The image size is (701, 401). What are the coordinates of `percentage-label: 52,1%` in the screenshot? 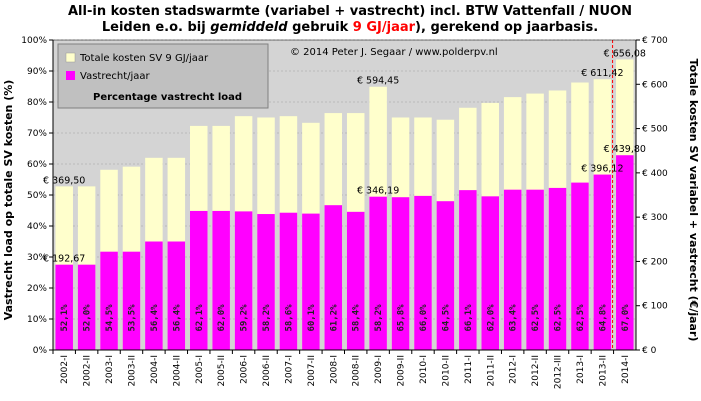 It's located at (65, 318).